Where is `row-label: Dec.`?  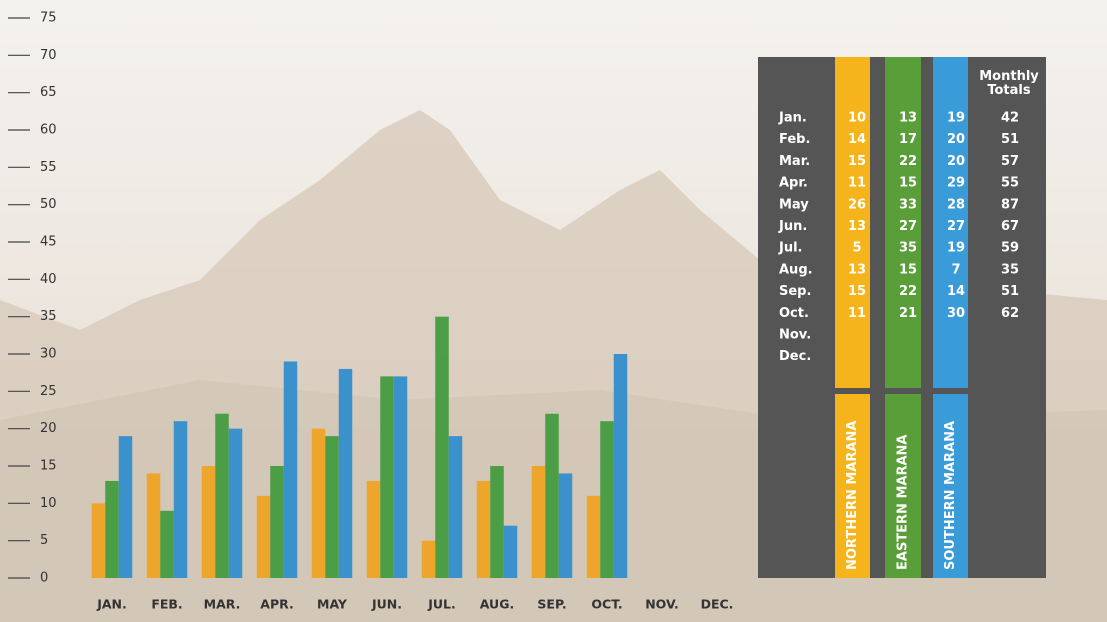 row-label: Dec. is located at coordinates (795, 356).